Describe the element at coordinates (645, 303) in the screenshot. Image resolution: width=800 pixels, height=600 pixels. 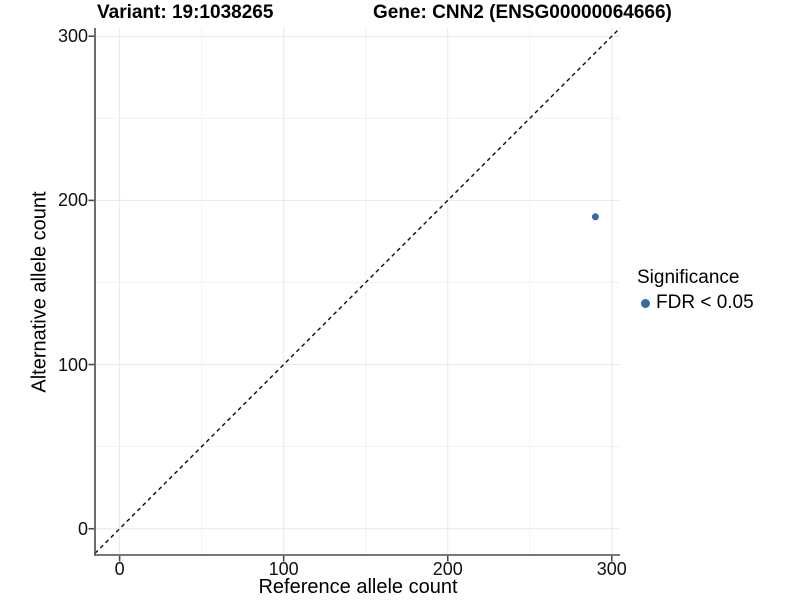
I see `legend-marker-circle-icon` at that location.